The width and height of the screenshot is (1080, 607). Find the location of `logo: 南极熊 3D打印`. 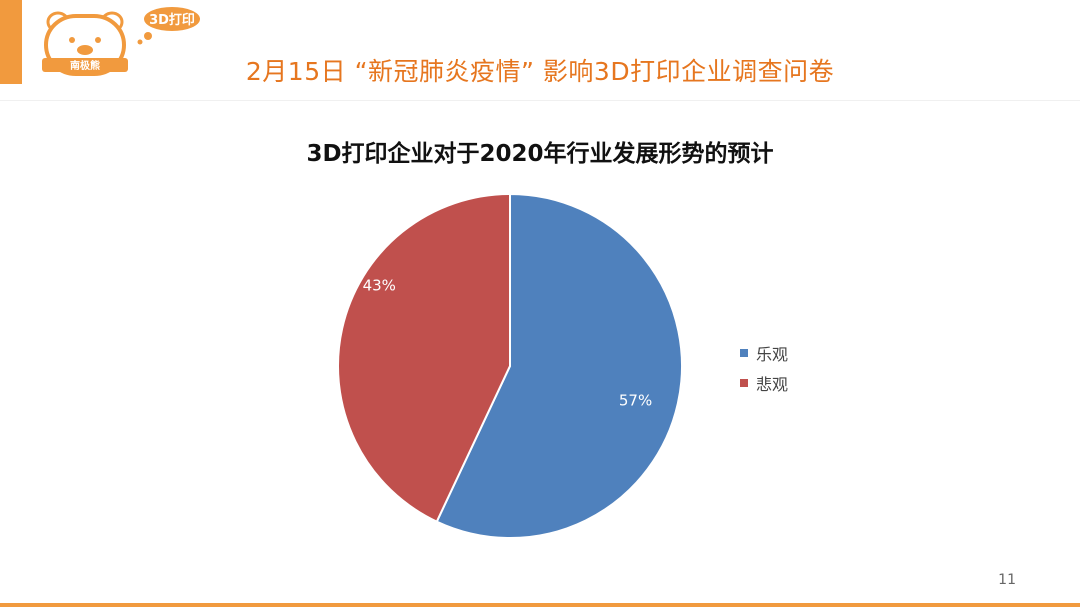

logo: 南极熊 3D打印 is located at coordinates (121, 41).